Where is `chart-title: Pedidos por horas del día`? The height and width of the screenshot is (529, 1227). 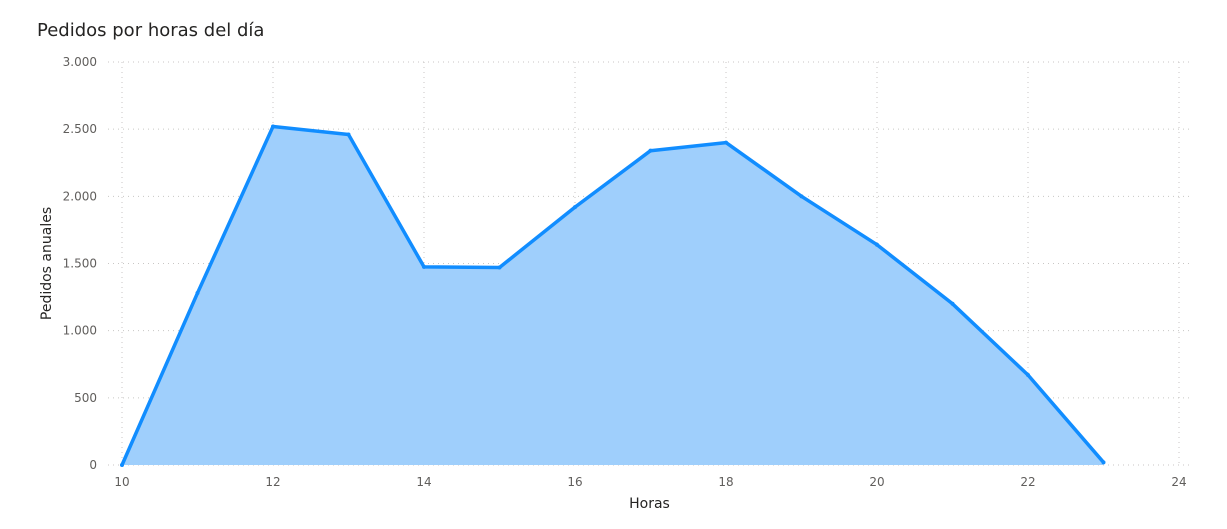 chart-title: Pedidos por horas del día is located at coordinates (151, 30).